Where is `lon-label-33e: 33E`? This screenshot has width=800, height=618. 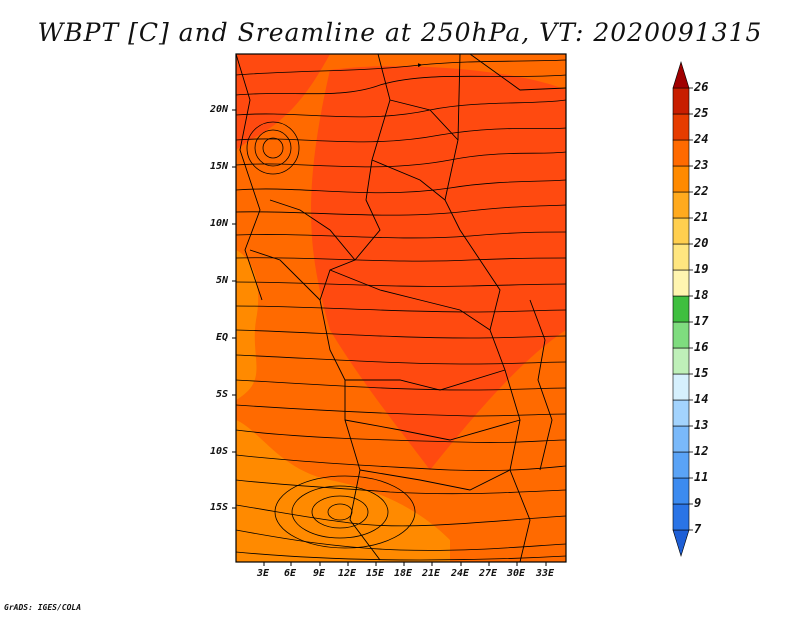
lon-label-33e: 33E is located at coordinates (545, 573).